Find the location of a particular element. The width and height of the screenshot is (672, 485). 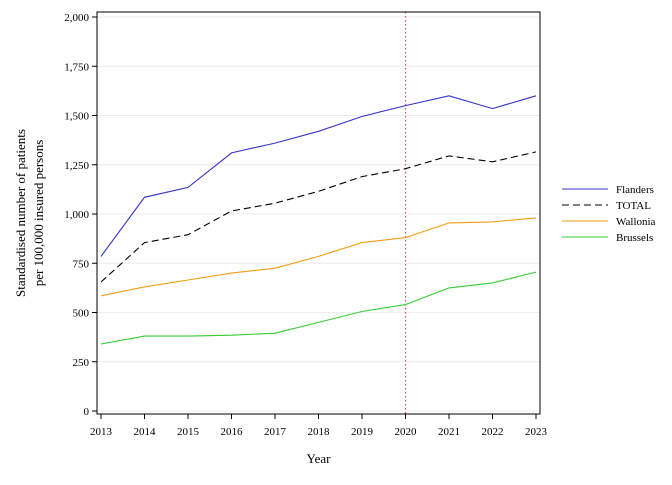

x-tick-label: 2023 is located at coordinates (536, 432).